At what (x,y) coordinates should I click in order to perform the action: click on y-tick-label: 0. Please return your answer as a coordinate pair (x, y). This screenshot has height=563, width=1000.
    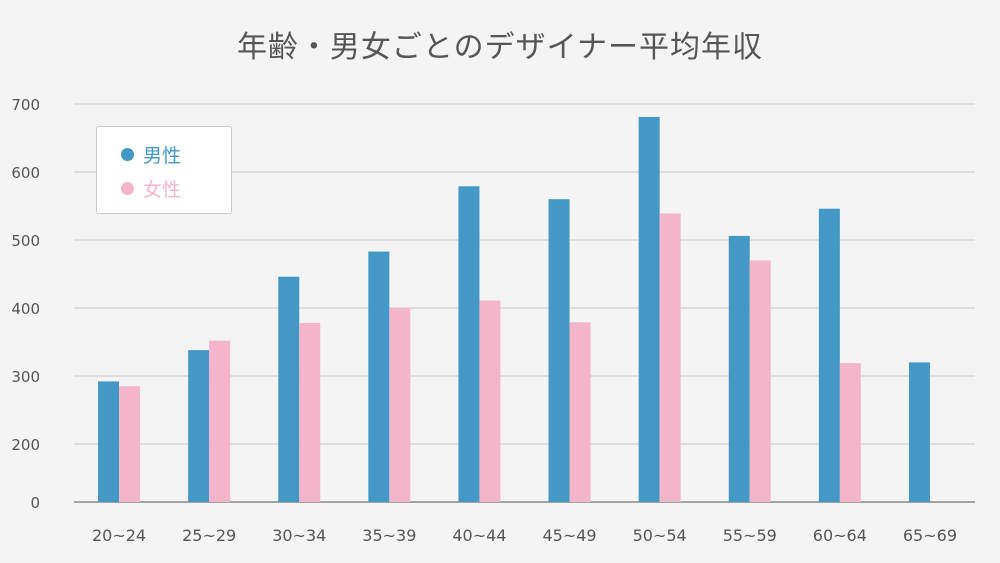
    Looking at the image, I should click on (35, 503).